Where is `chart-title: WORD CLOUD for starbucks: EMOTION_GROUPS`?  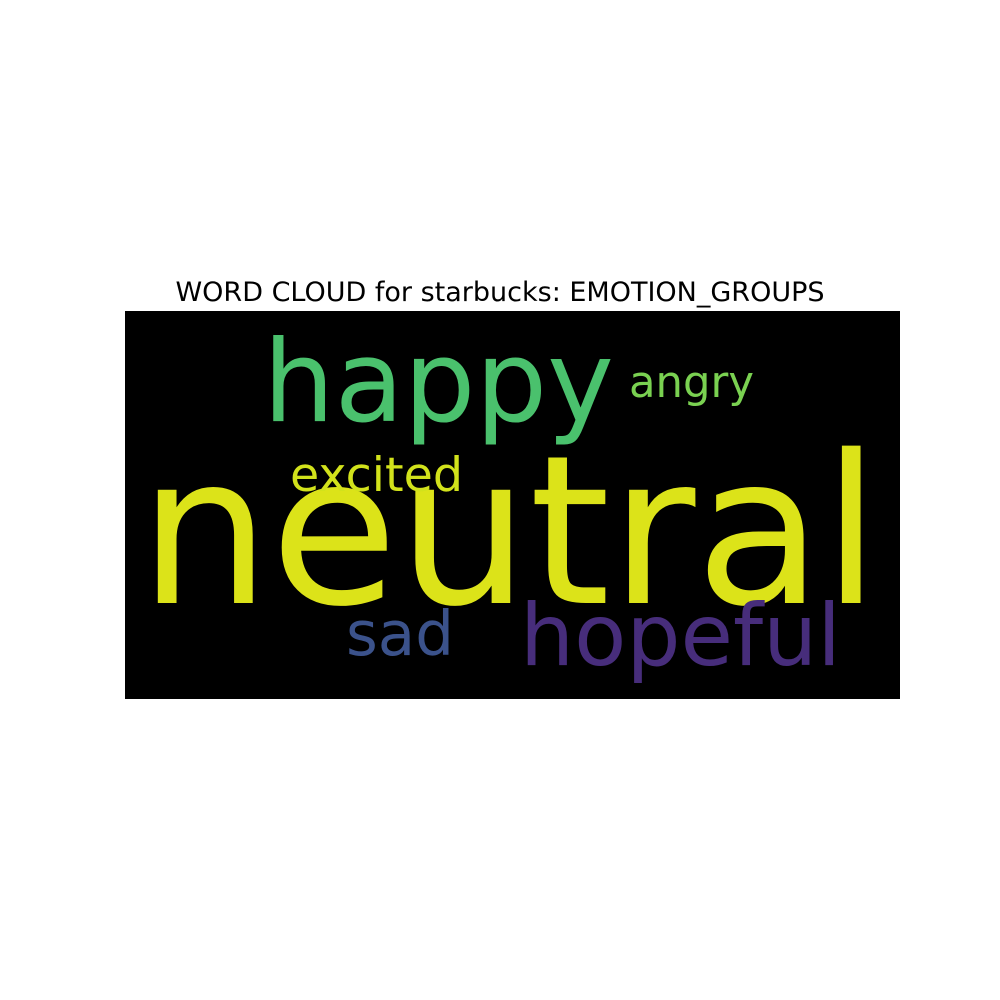
chart-title: WORD CLOUD for starbucks: EMOTION_GROUPS is located at coordinates (500, 292).